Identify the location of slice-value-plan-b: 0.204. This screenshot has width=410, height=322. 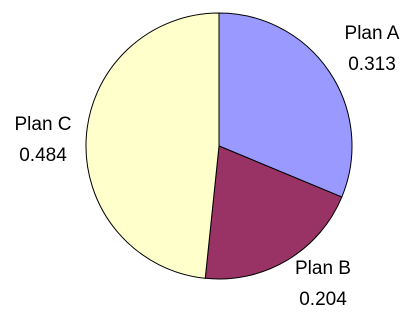
(323, 299).